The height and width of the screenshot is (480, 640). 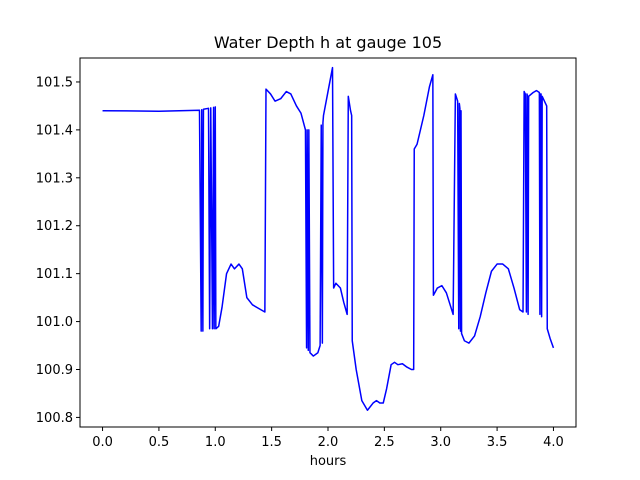 I want to click on x-axis-label: hours, so click(x=328, y=461).